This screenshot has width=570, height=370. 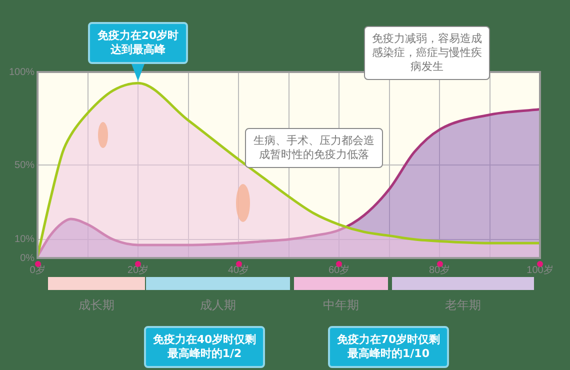 I want to click on annotation: 生病、手术、压力都会造成暂时性的免疫力低落, so click(x=314, y=148).